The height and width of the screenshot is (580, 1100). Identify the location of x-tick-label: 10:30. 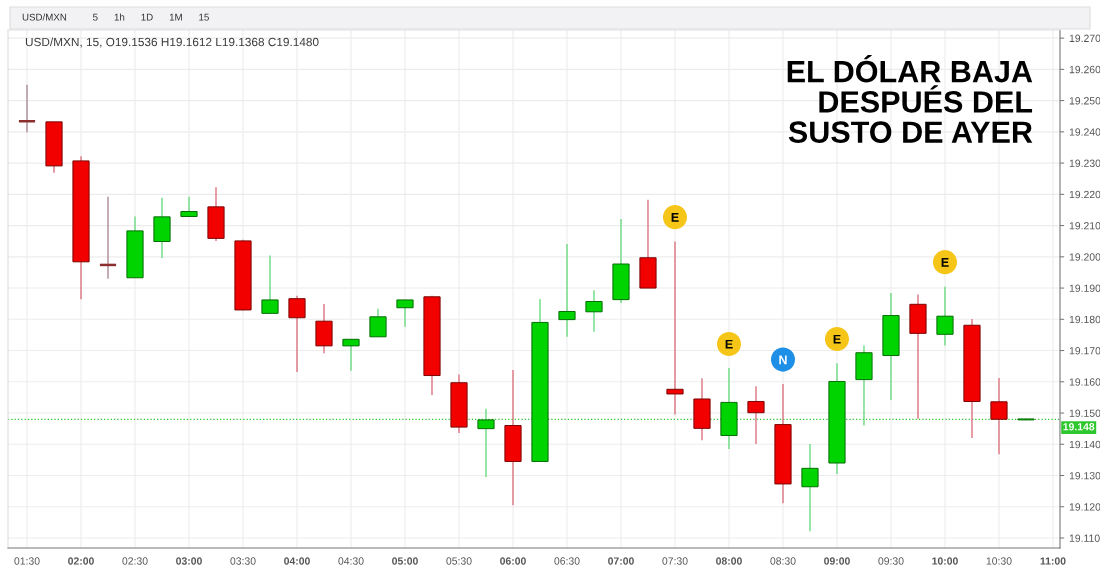
(999, 561).